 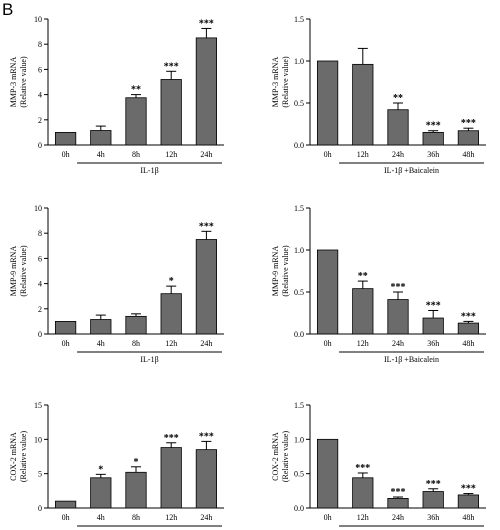 What do you see at coordinates (101, 154) in the screenshot?
I see `x-tick-label: 4h` at bounding box center [101, 154].